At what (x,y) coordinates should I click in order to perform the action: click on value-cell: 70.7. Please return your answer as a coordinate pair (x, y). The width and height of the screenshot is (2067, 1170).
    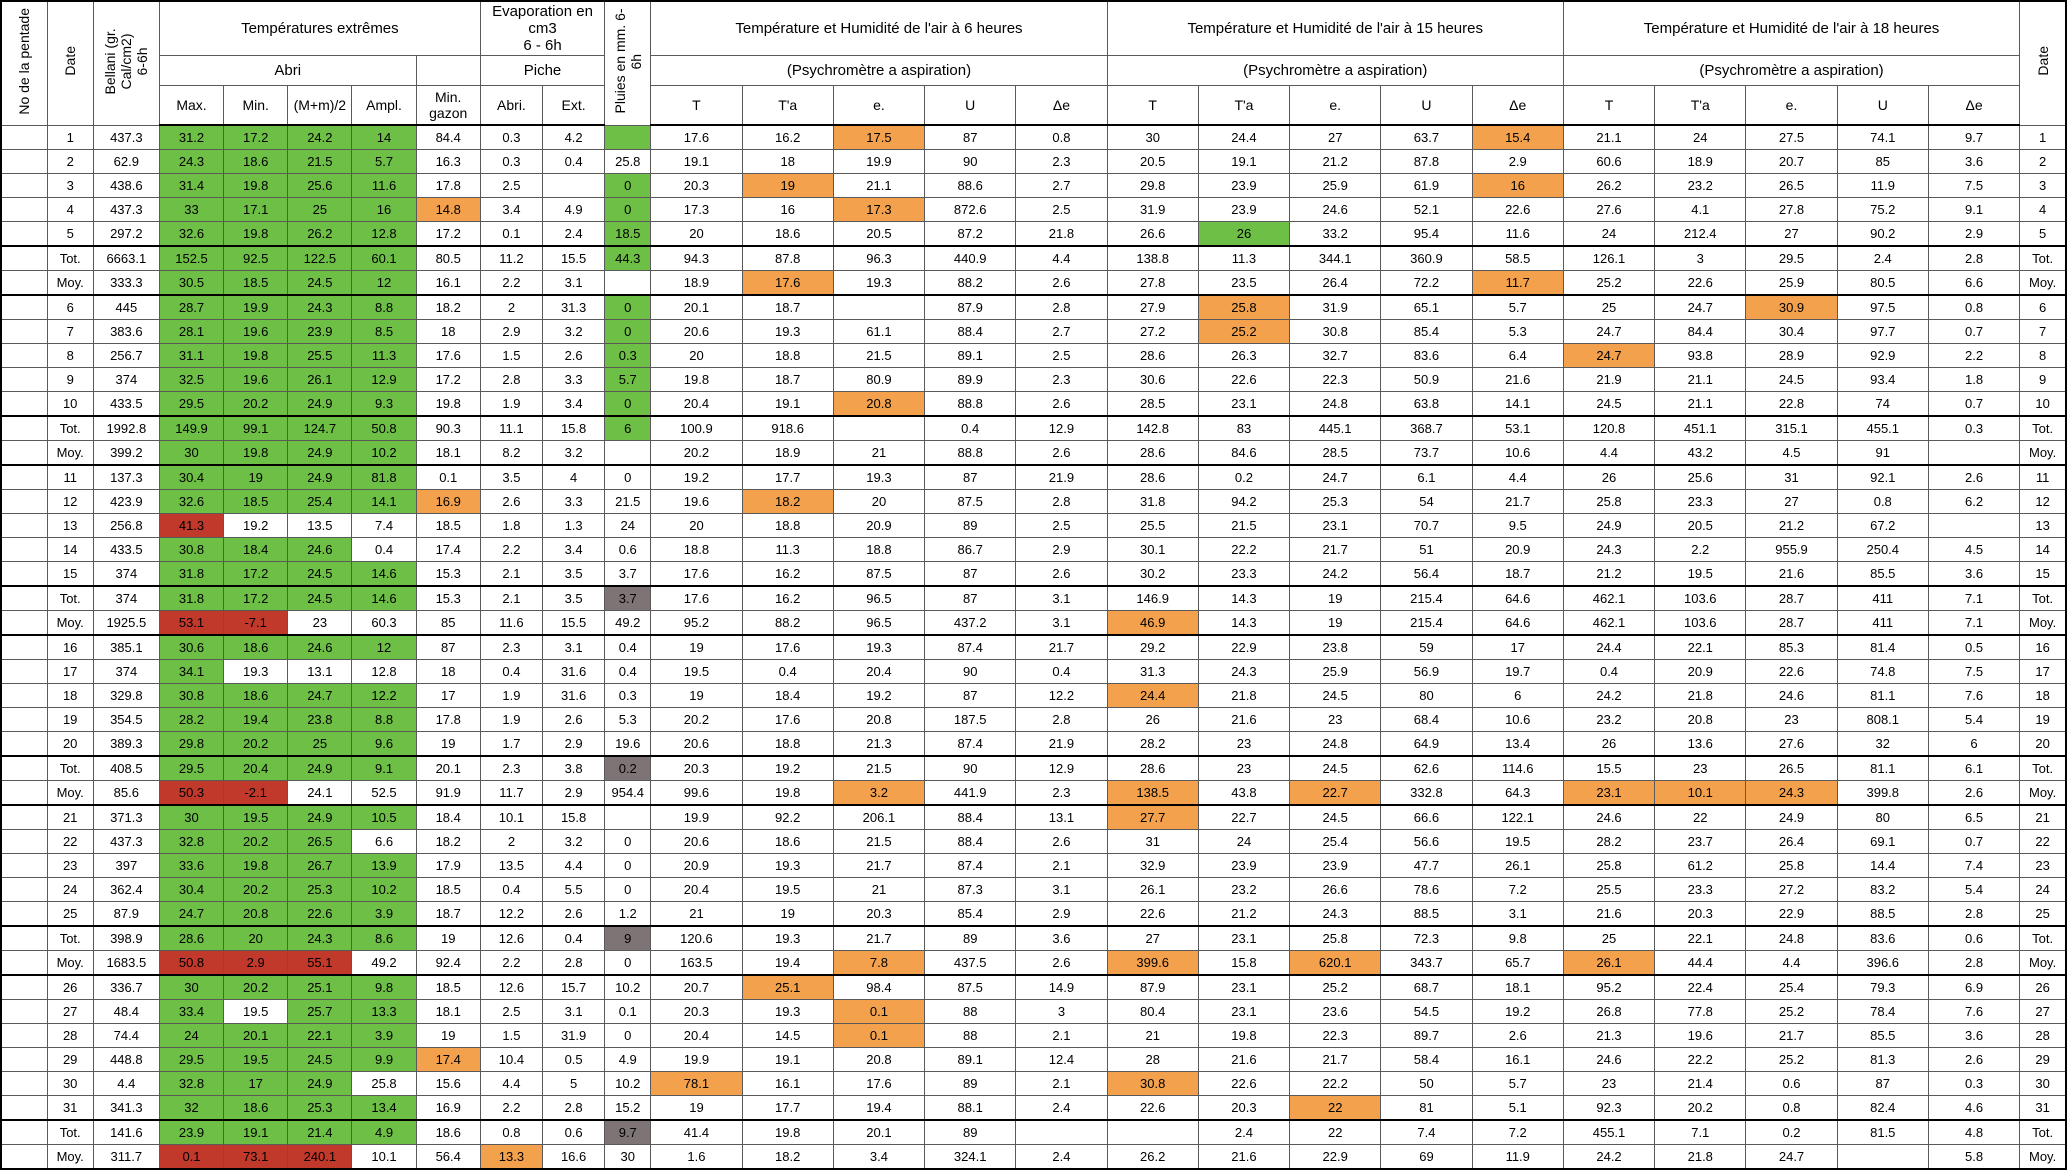
    Looking at the image, I should click on (1426, 525).